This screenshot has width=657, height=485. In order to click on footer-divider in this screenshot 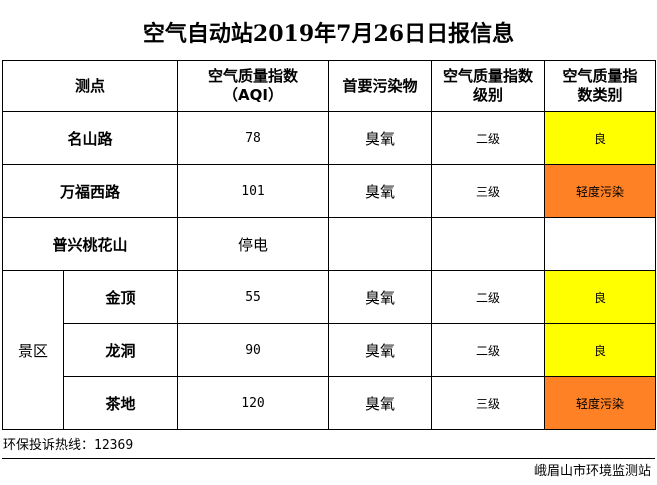, I will do `click(328, 458)`.